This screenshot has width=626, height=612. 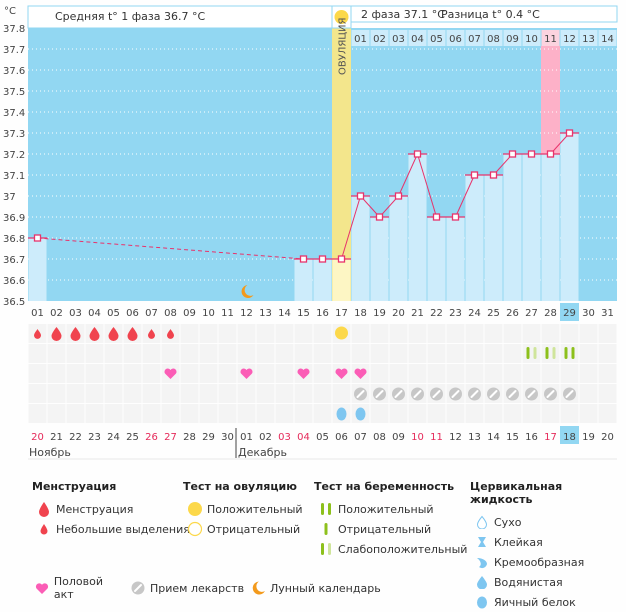 I want to click on cycle-day-label: 15, so click(x=303, y=313).